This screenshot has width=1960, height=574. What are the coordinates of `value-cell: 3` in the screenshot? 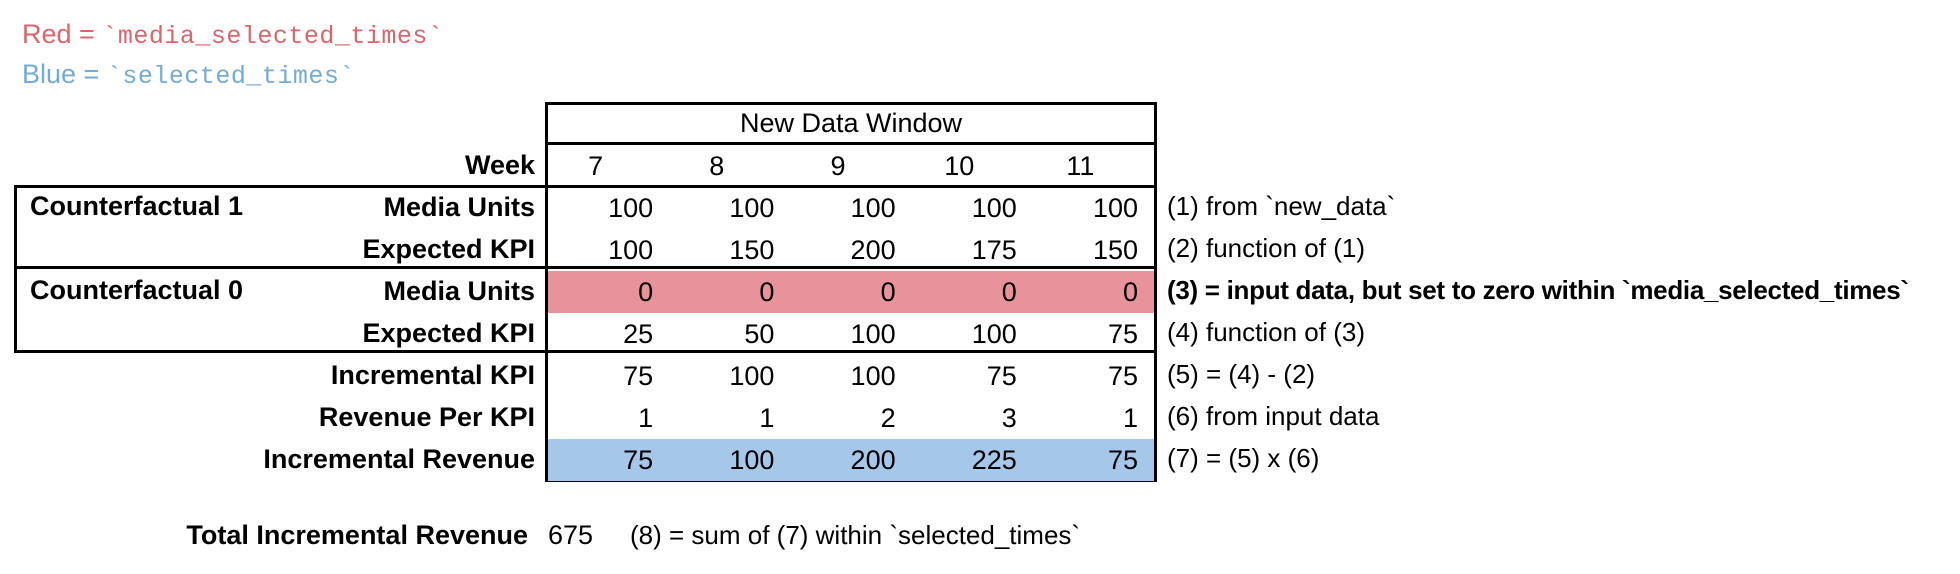 It's located at (1009, 418).